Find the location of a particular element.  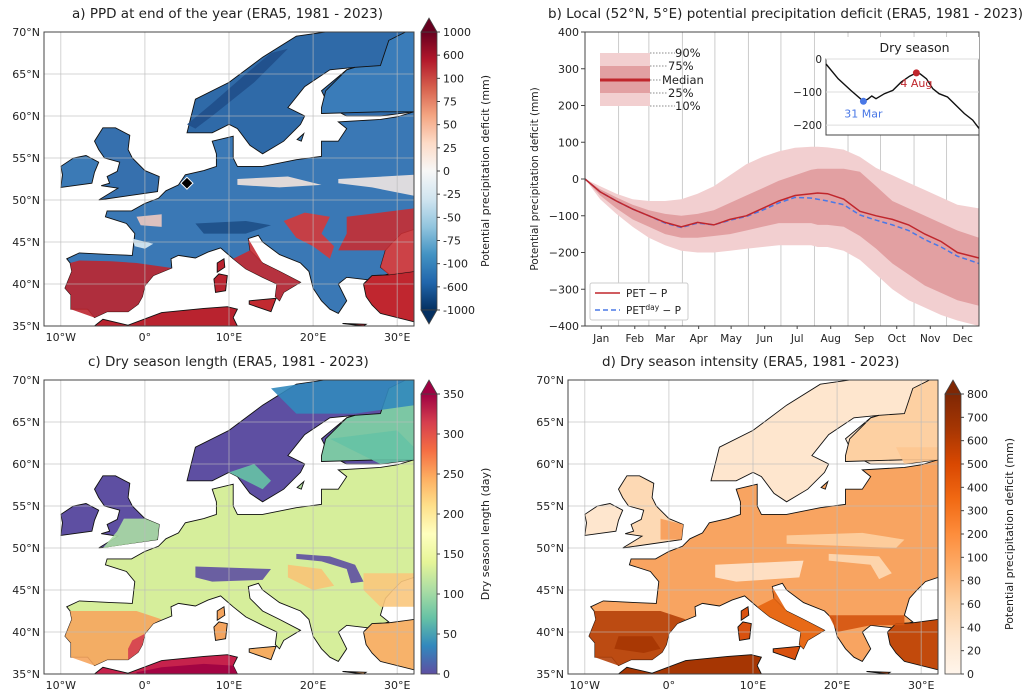

x-tick-label: Dec is located at coordinates (963, 339).